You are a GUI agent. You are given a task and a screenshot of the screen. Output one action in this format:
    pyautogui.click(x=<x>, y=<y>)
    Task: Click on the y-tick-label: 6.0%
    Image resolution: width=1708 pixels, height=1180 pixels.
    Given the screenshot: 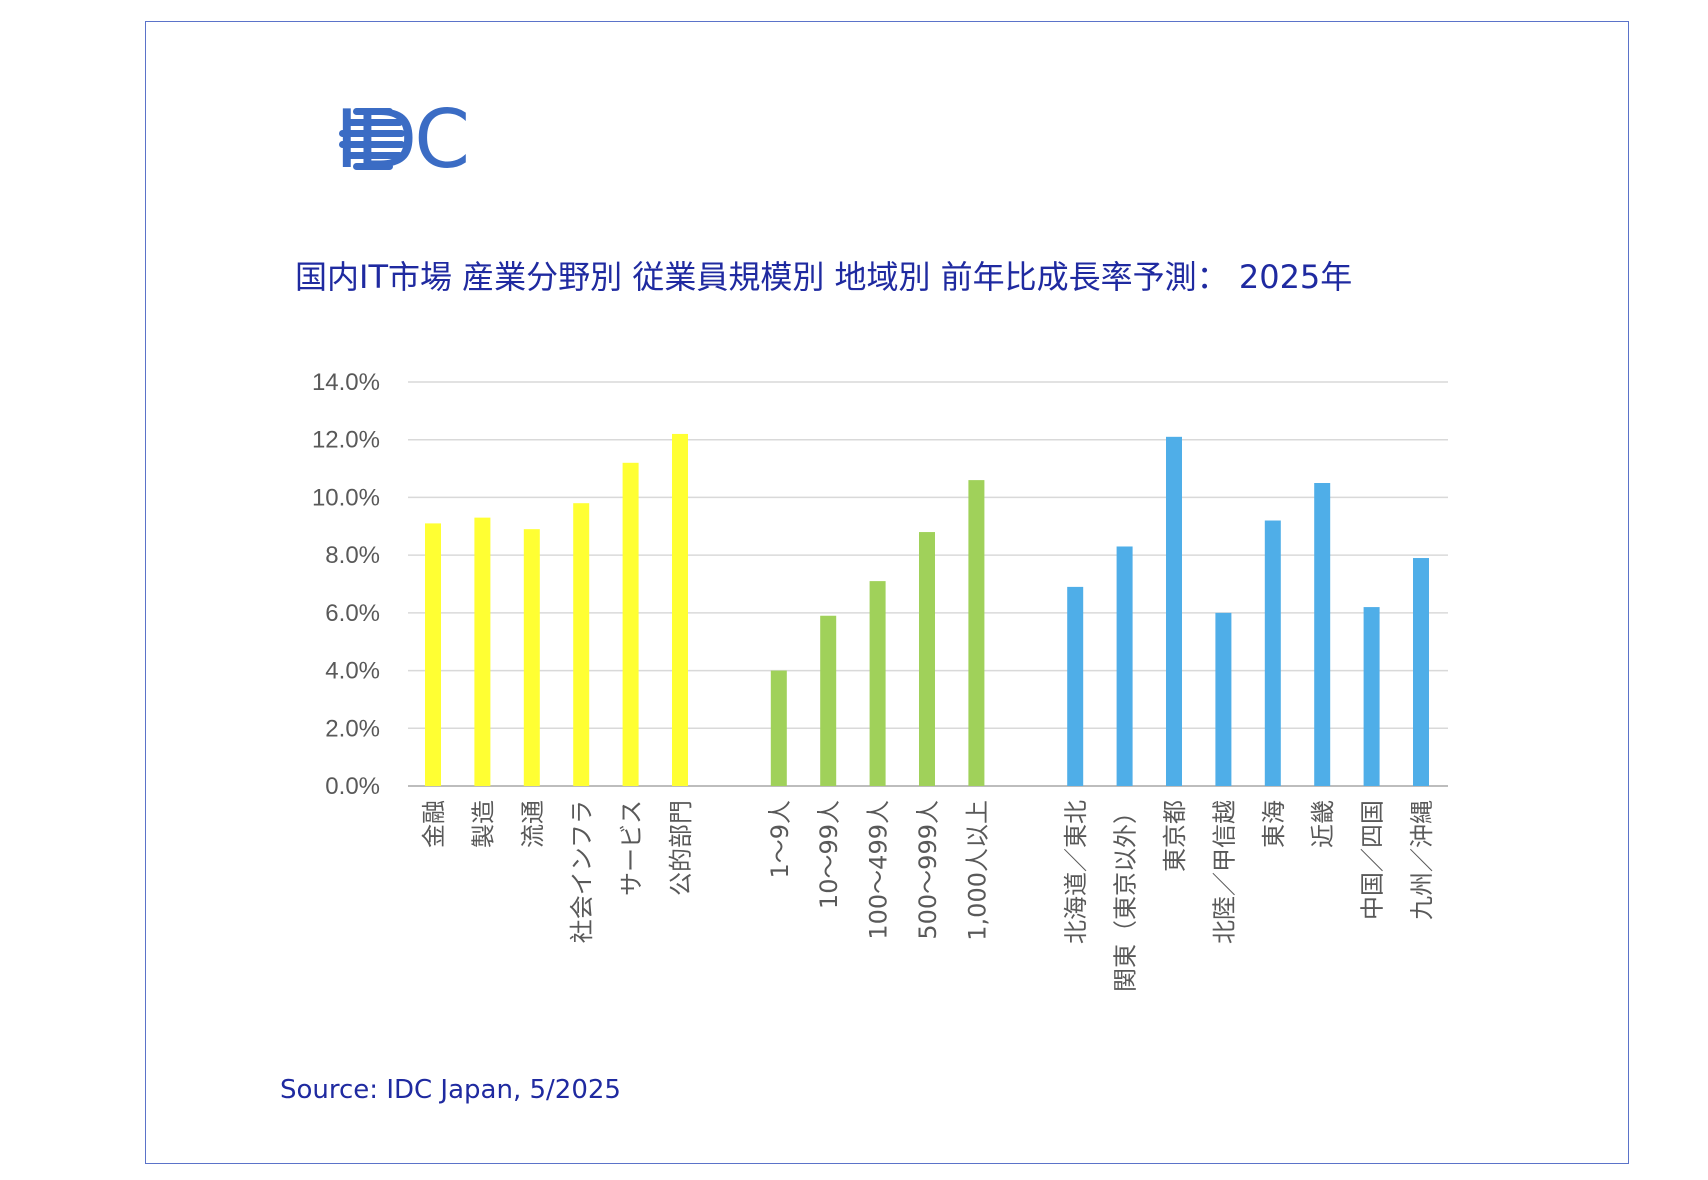 What is the action you would take?
    pyautogui.click(x=352, y=613)
    